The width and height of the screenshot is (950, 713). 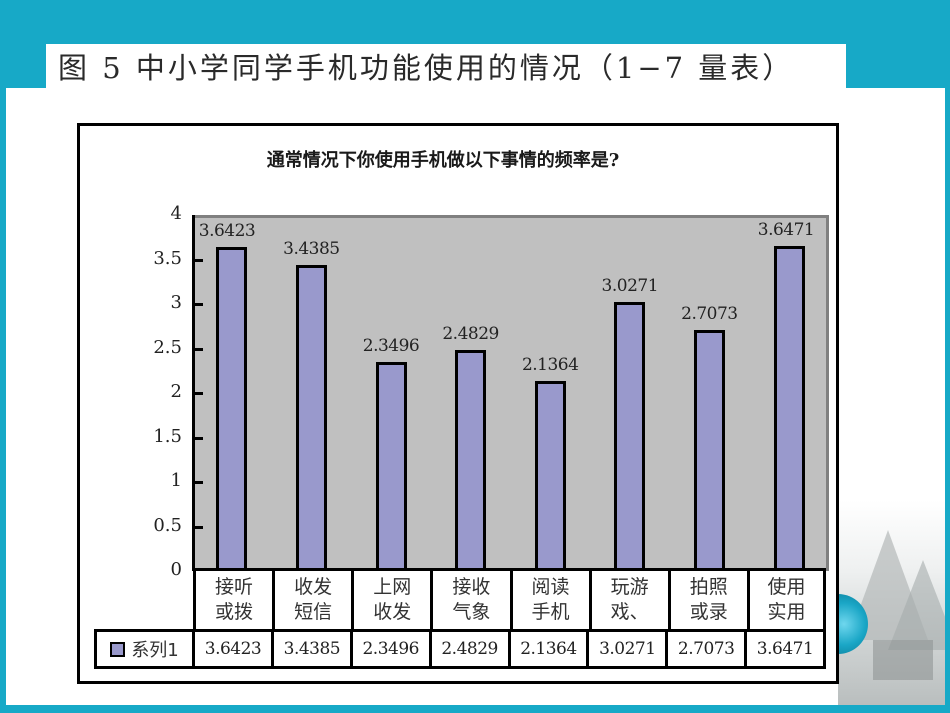 What do you see at coordinates (470, 334) in the screenshot?
I see `data-label: 2.4829` at bounding box center [470, 334].